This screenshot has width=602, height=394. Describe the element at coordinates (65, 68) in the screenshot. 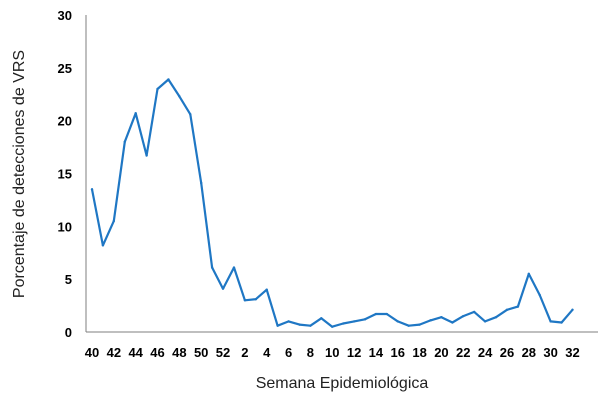

I see `y-tick-label: 25` at that location.